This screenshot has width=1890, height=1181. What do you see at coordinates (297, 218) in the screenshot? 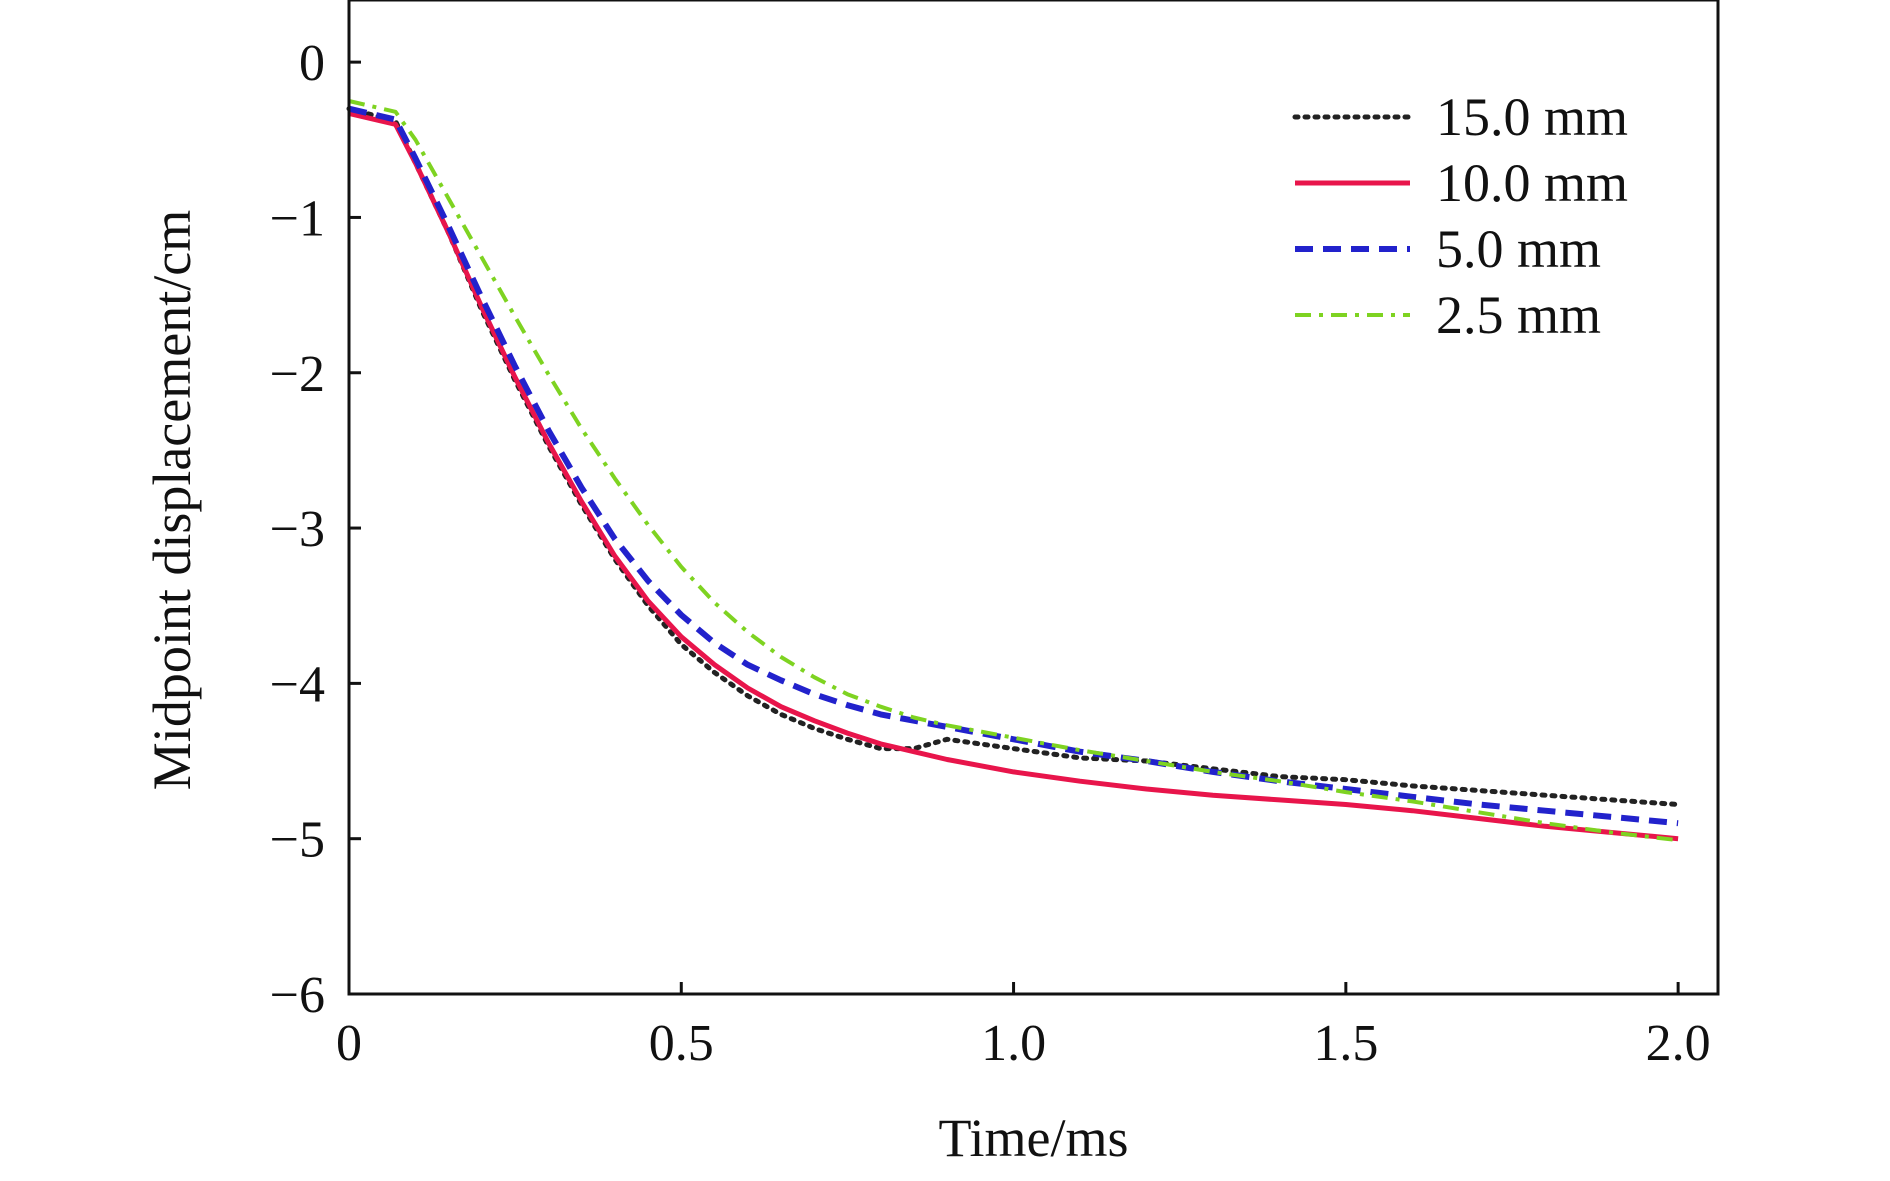
I see `y-tick-label: −1` at bounding box center [297, 218].